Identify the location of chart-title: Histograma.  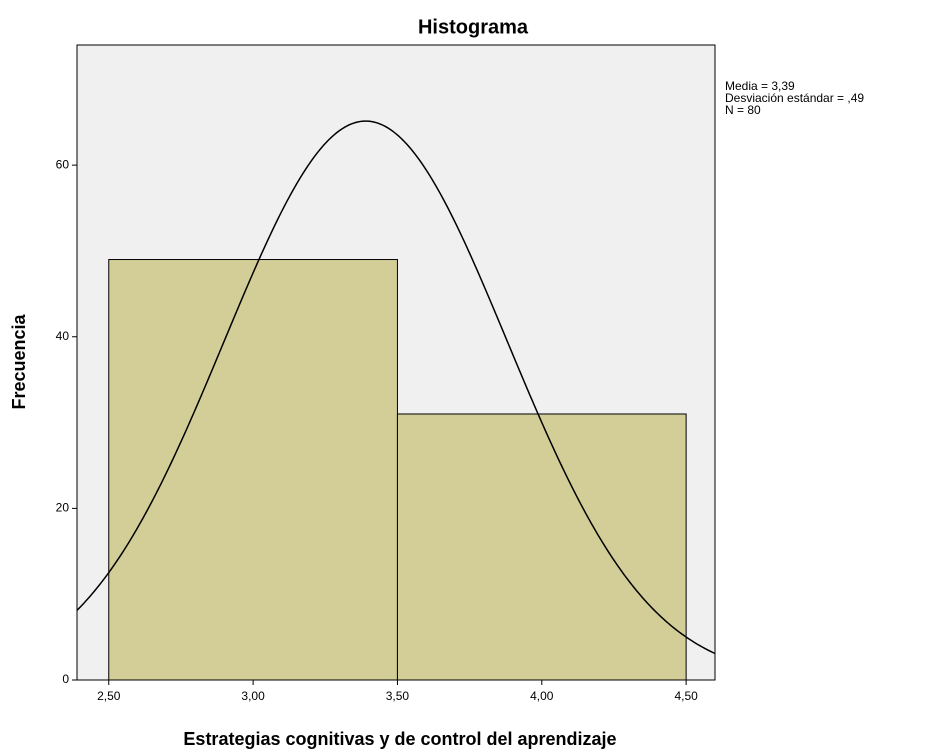
(473, 27).